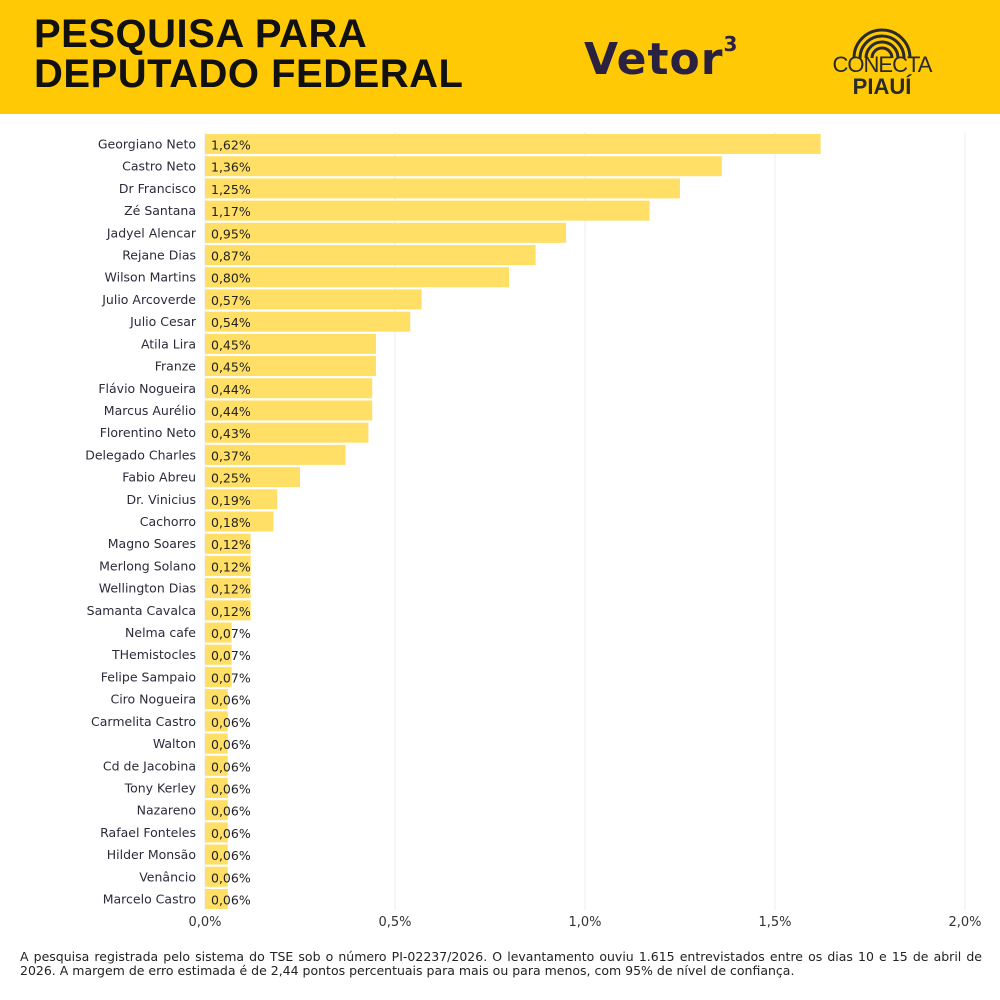 This screenshot has height=1000, width=1000. I want to click on category-label: Marcus Aurélio, so click(150, 410).